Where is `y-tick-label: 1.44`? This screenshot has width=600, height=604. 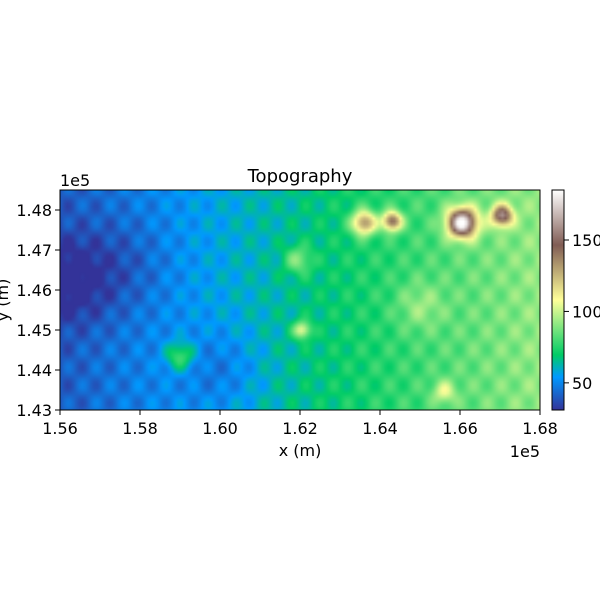
y-tick-label: 1.44 is located at coordinates (34, 370).